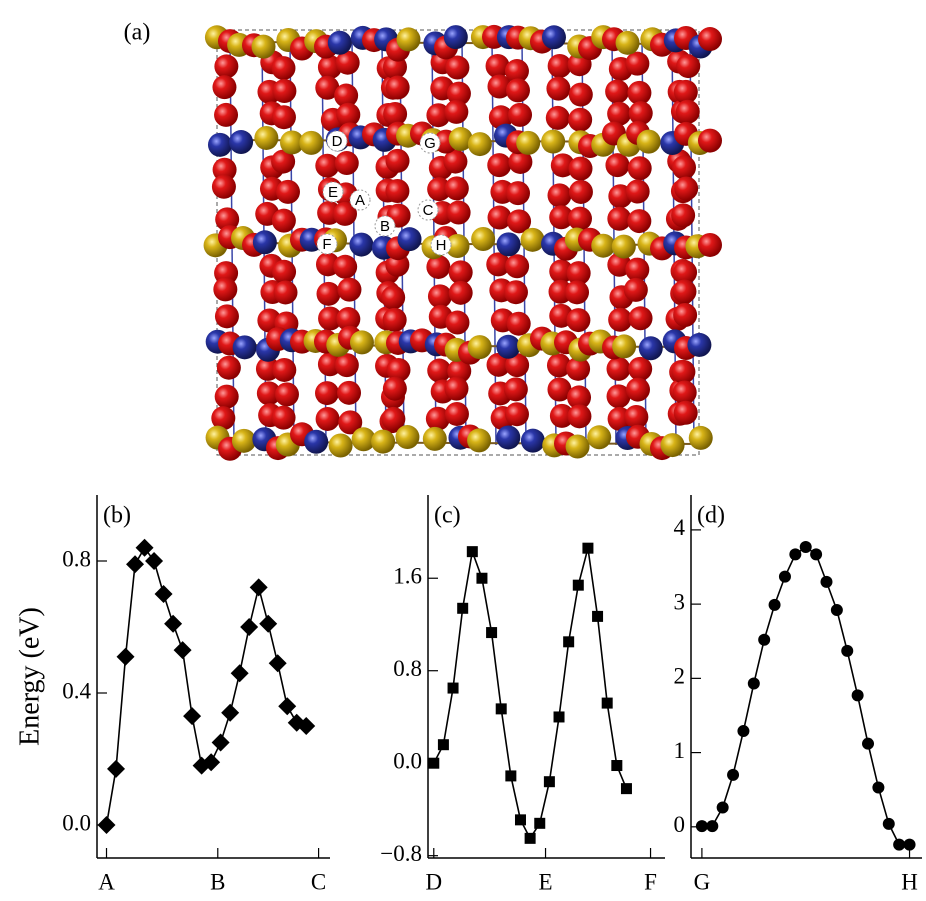  I want to click on x-tick-label: G, so click(702, 881).